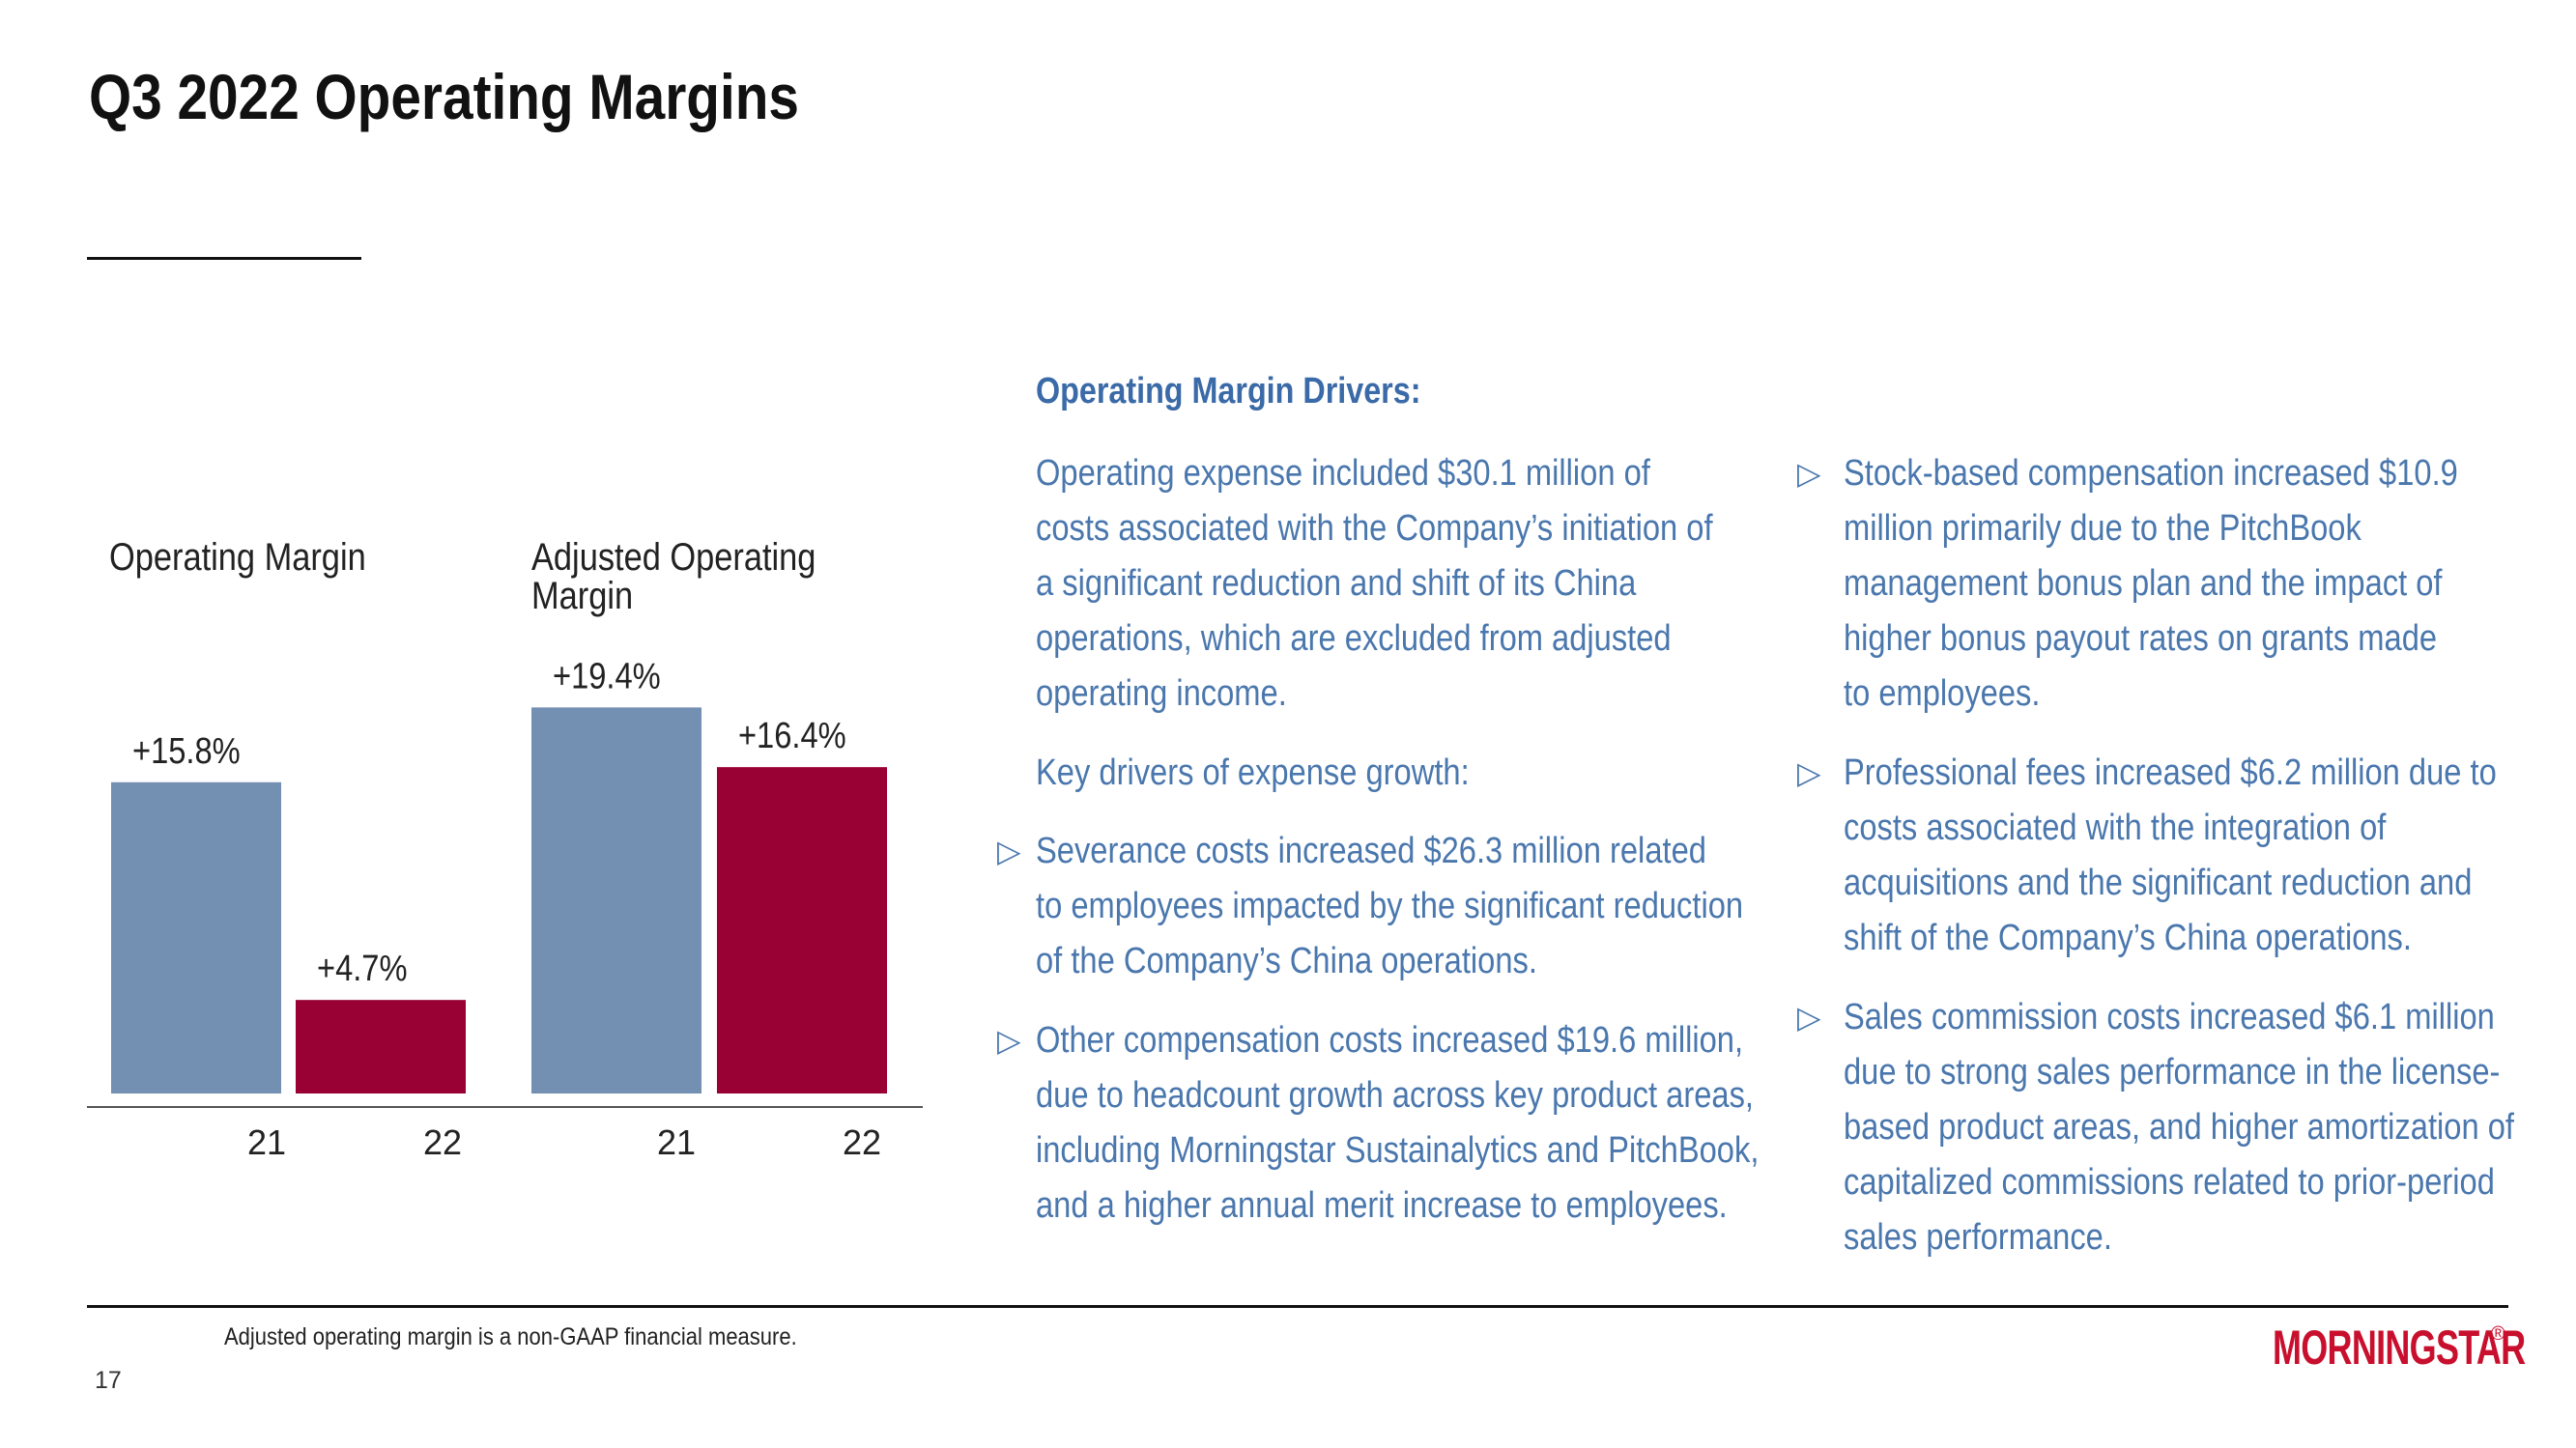 This screenshot has height=1448, width=2576. Describe the element at coordinates (1229, 391) in the screenshot. I see `drivers-heading: Operating Margin Drivers:` at that location.